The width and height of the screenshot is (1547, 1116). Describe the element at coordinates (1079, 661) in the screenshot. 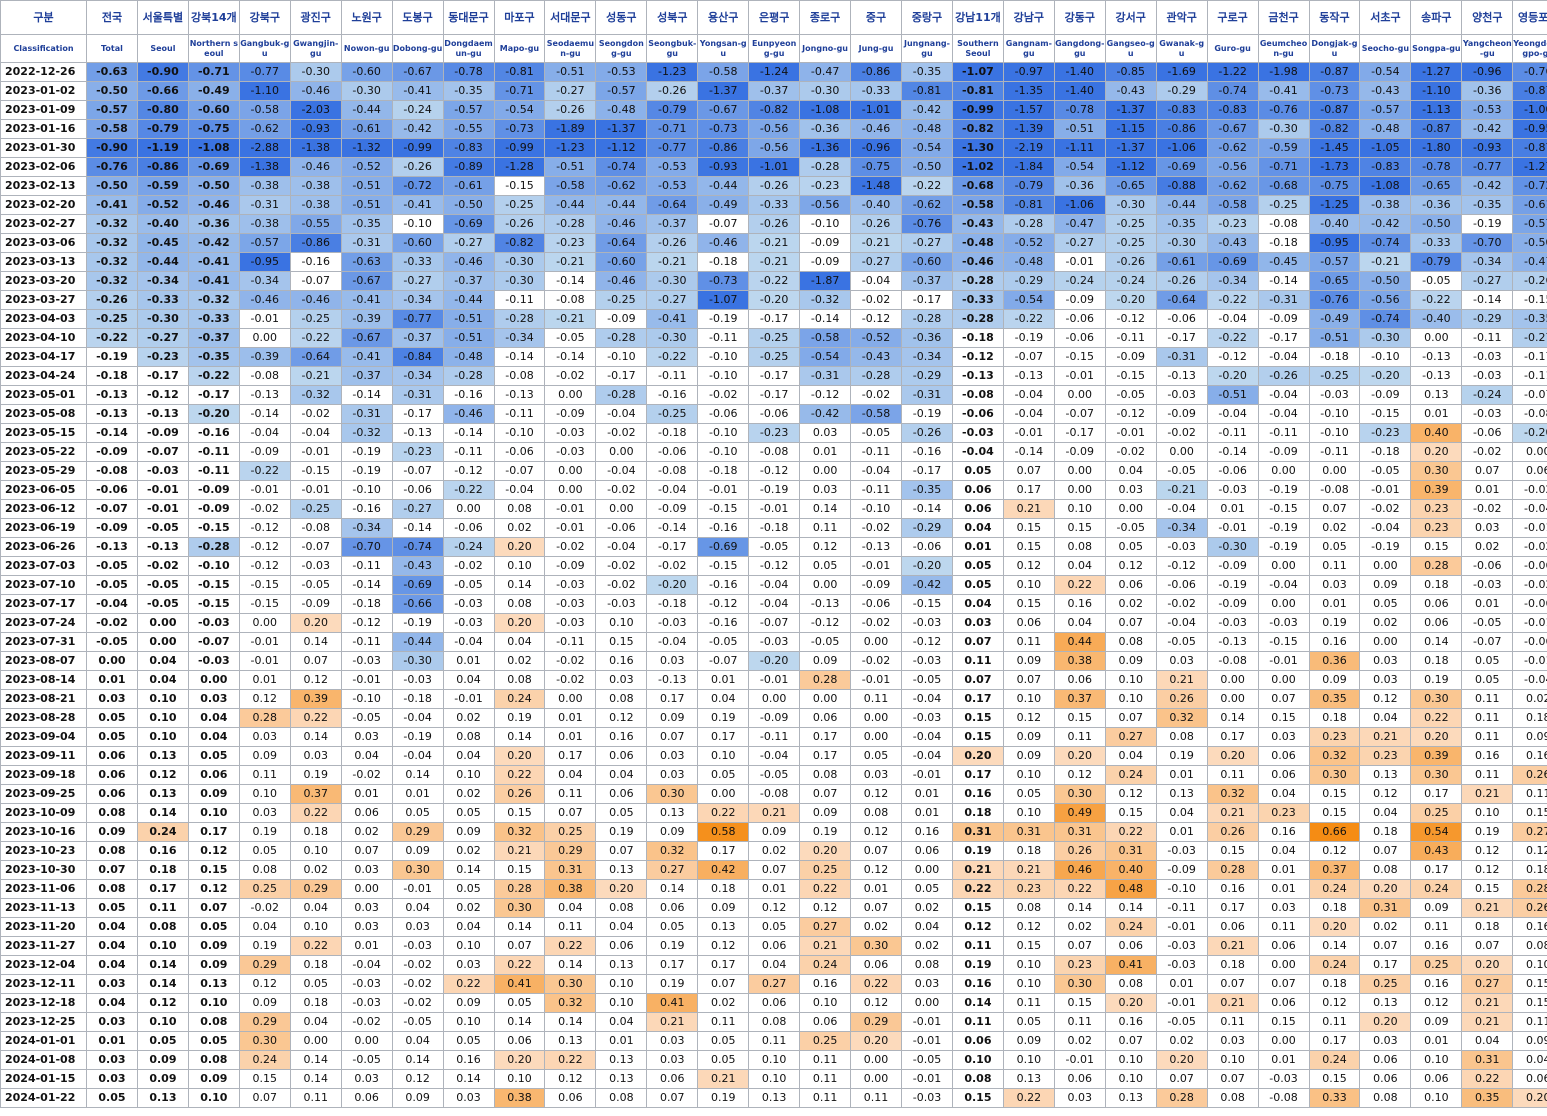

I see `data-cell: 0.38` at that location.